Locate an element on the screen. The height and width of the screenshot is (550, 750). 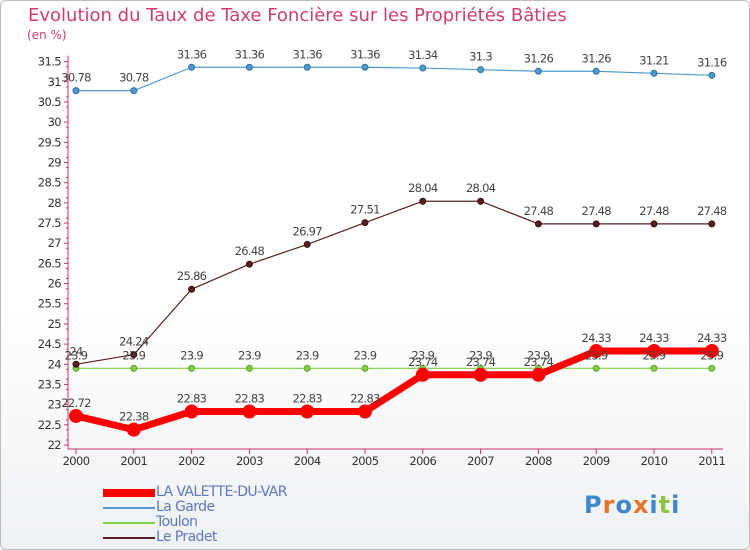
data-label-le-pradet: 26.97 is located at coordinates (307, 231).